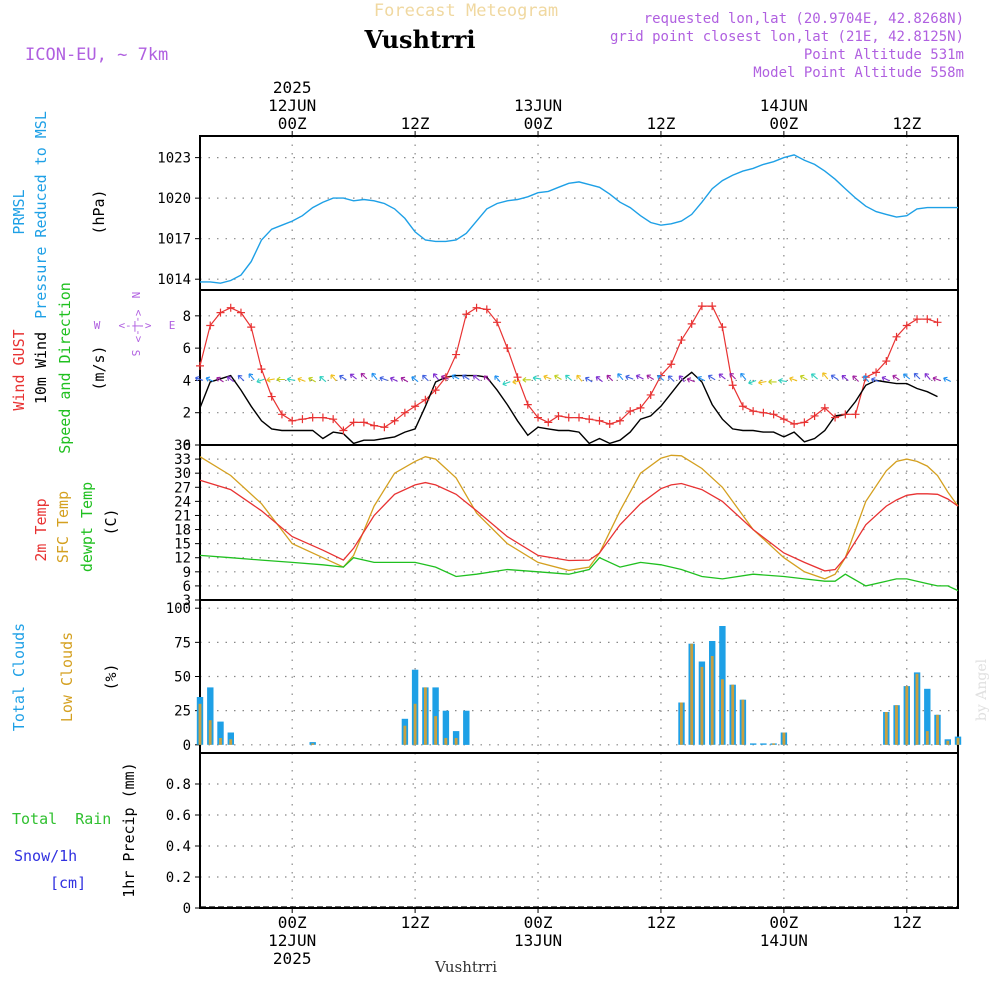 The image size is (1000, 1004). Describe the element at coordinates (111, 676) in the screenshot. I see `clouds-unit: (%)` at that location.